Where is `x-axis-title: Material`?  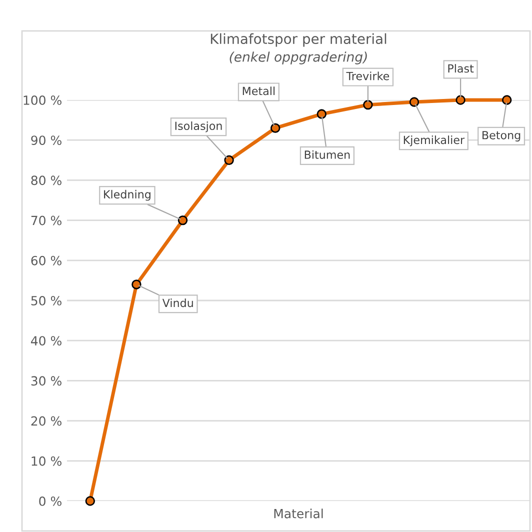
x-axis-title: Material is located at coordinates (298, 513).